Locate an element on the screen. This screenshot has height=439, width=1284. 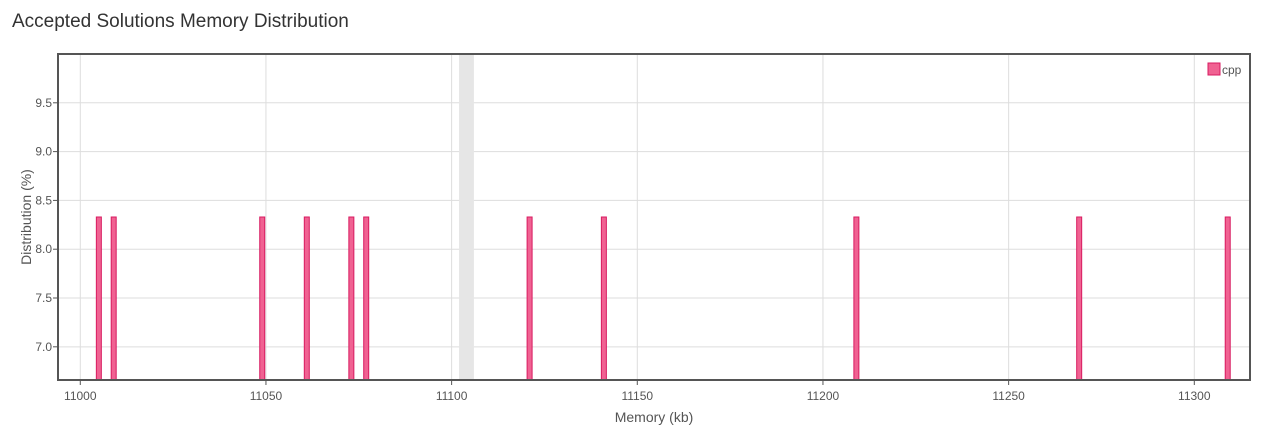
legend-label-cpp: cpp is located at coordinates (1232, 70).